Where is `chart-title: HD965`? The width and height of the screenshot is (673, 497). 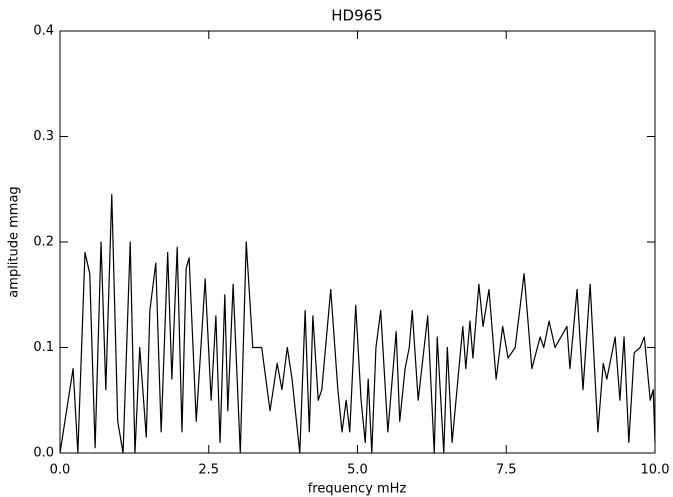
chart-title: HD965 is located at coordinates (356, 16).